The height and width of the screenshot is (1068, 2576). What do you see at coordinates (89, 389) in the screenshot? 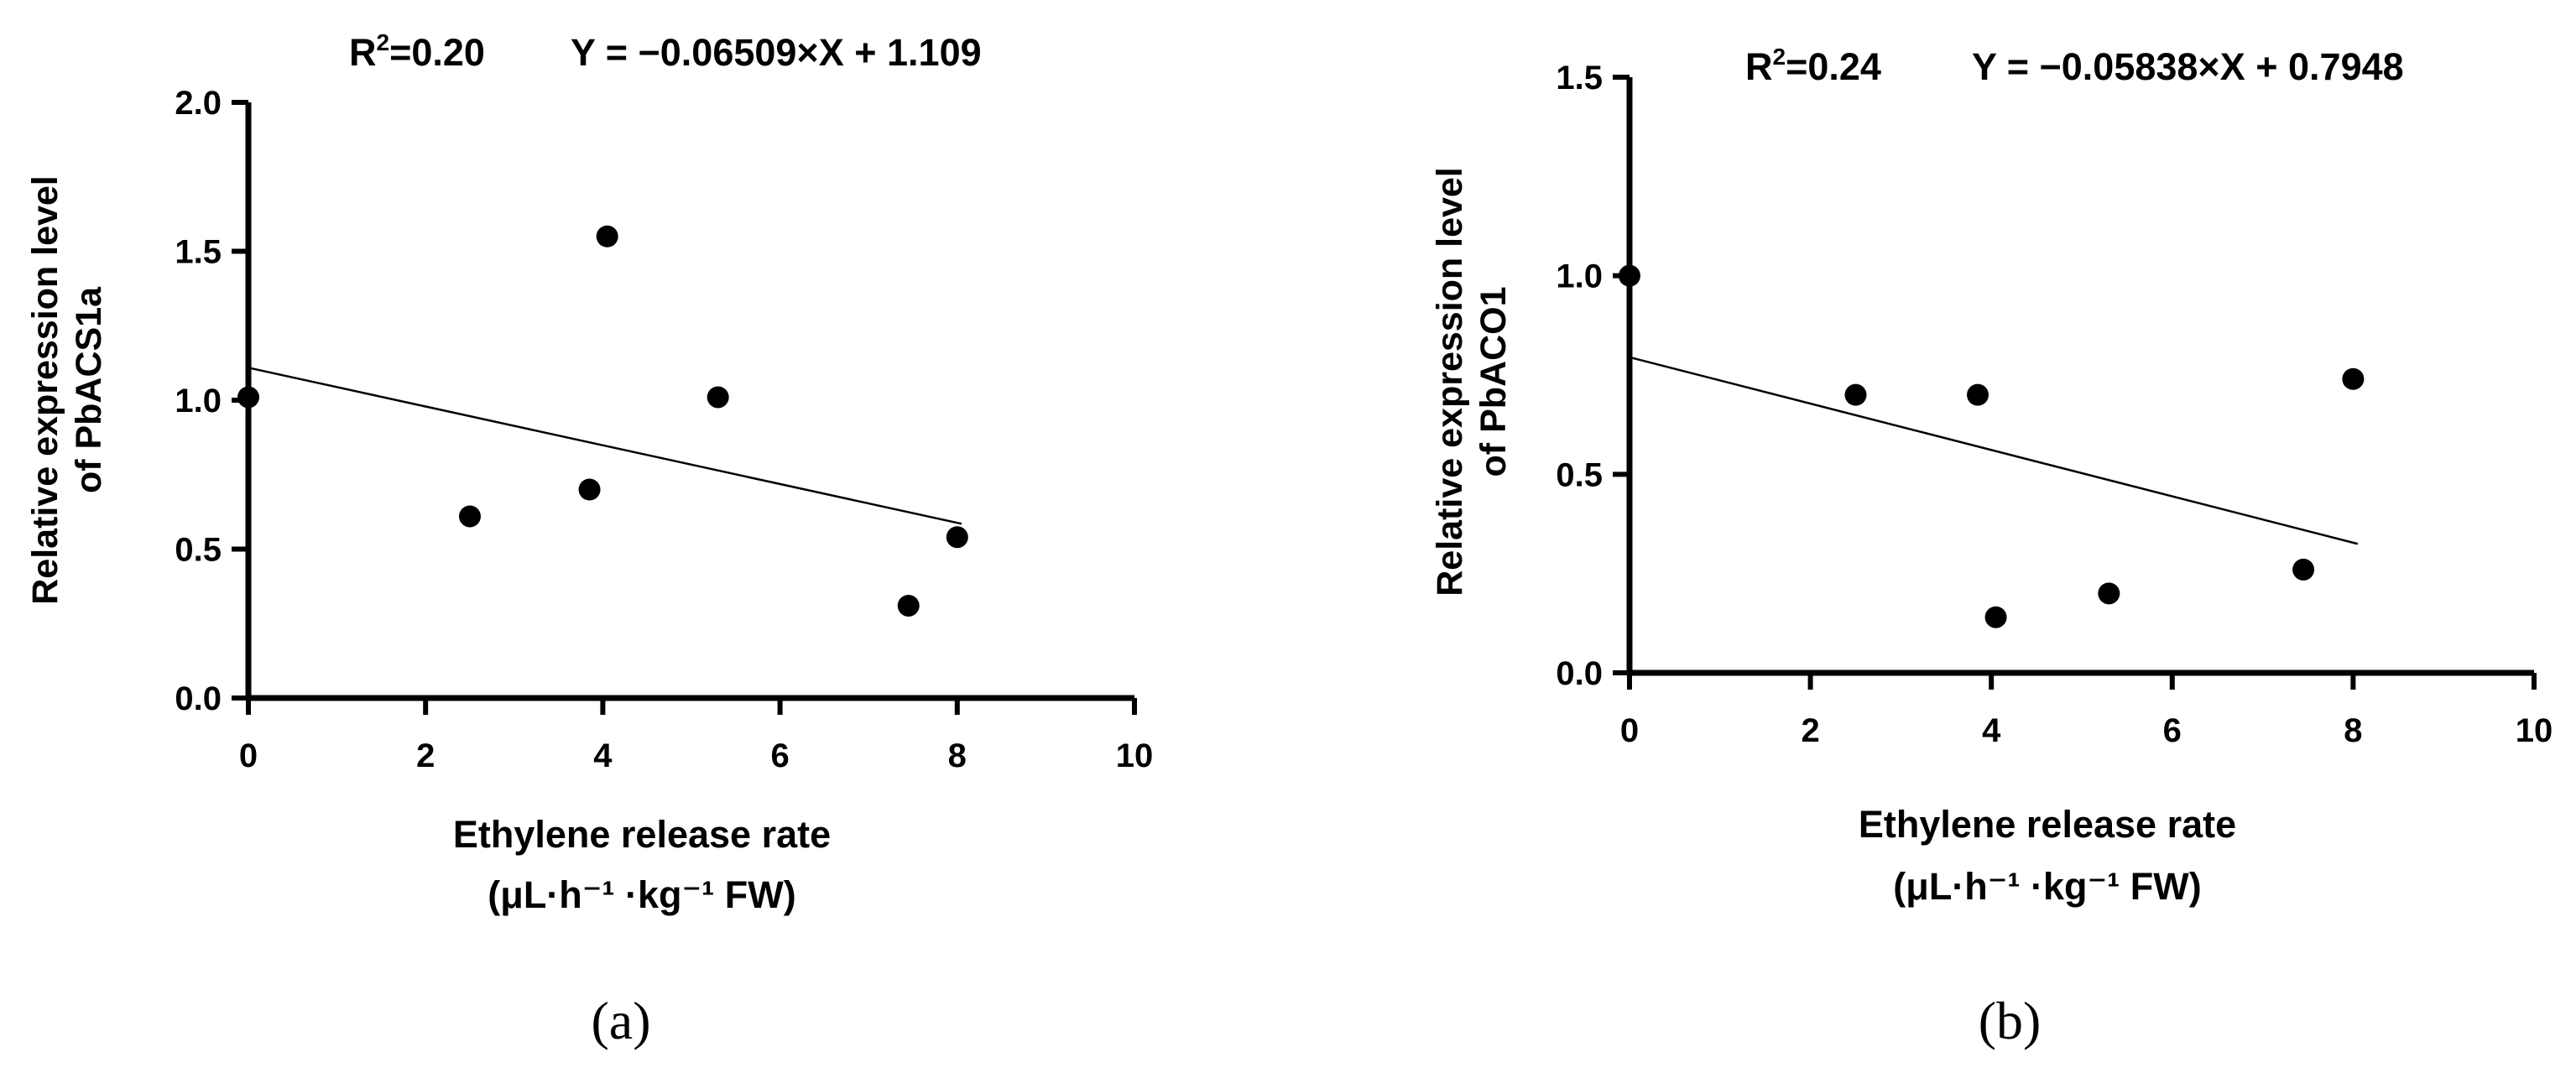
I see `y-axis-label-line2: of PbACS1a` at bounding box center [89, 389].